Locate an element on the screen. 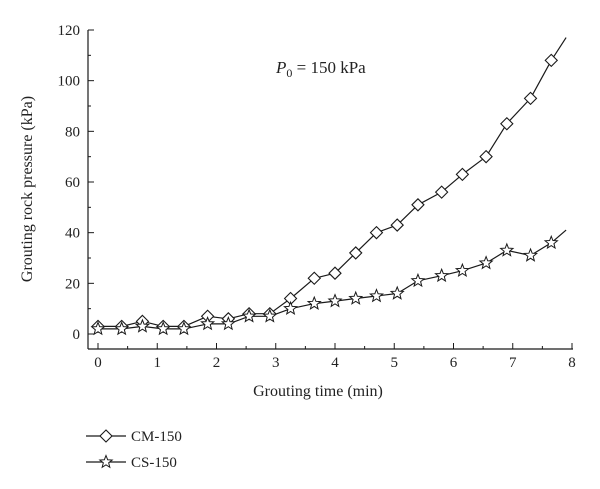 The height and width of the screenshot is (489, 600). y-tick-label: 0 is located at coordinates (77, 335).